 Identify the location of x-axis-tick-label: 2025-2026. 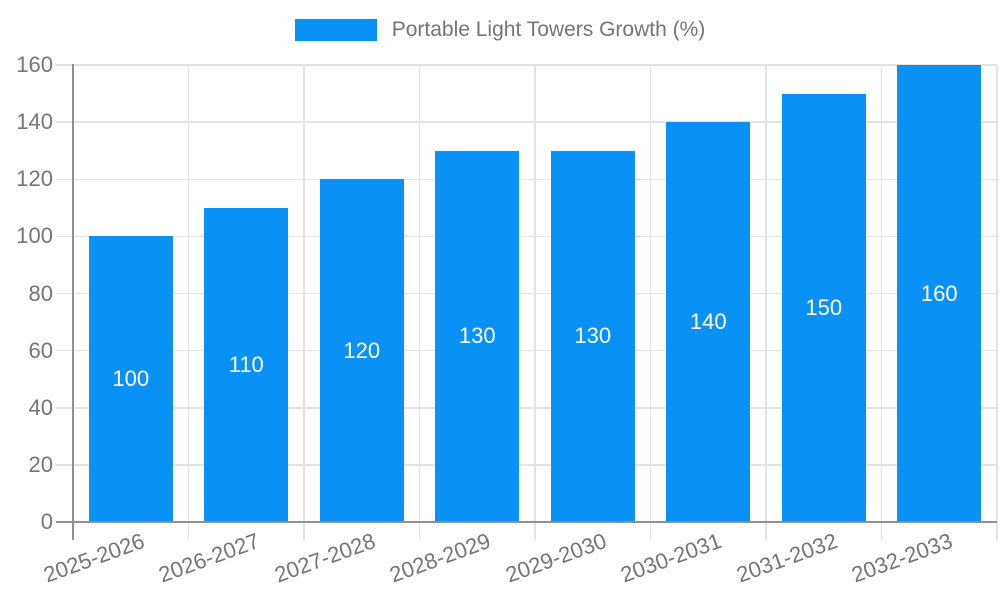
(93, 558).